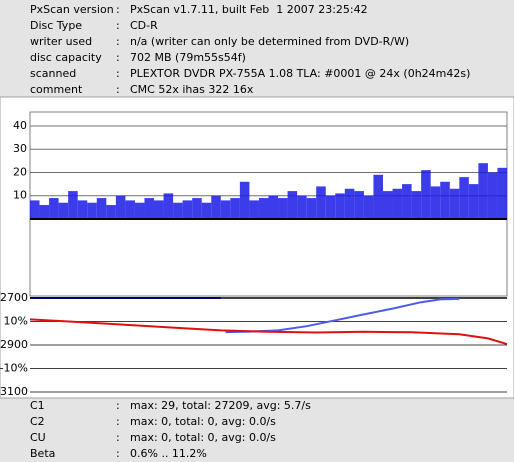 Image resolution: width=514 pixels, height=462 pixels. I want to click on info-value: CD-R, so click(144, 25).